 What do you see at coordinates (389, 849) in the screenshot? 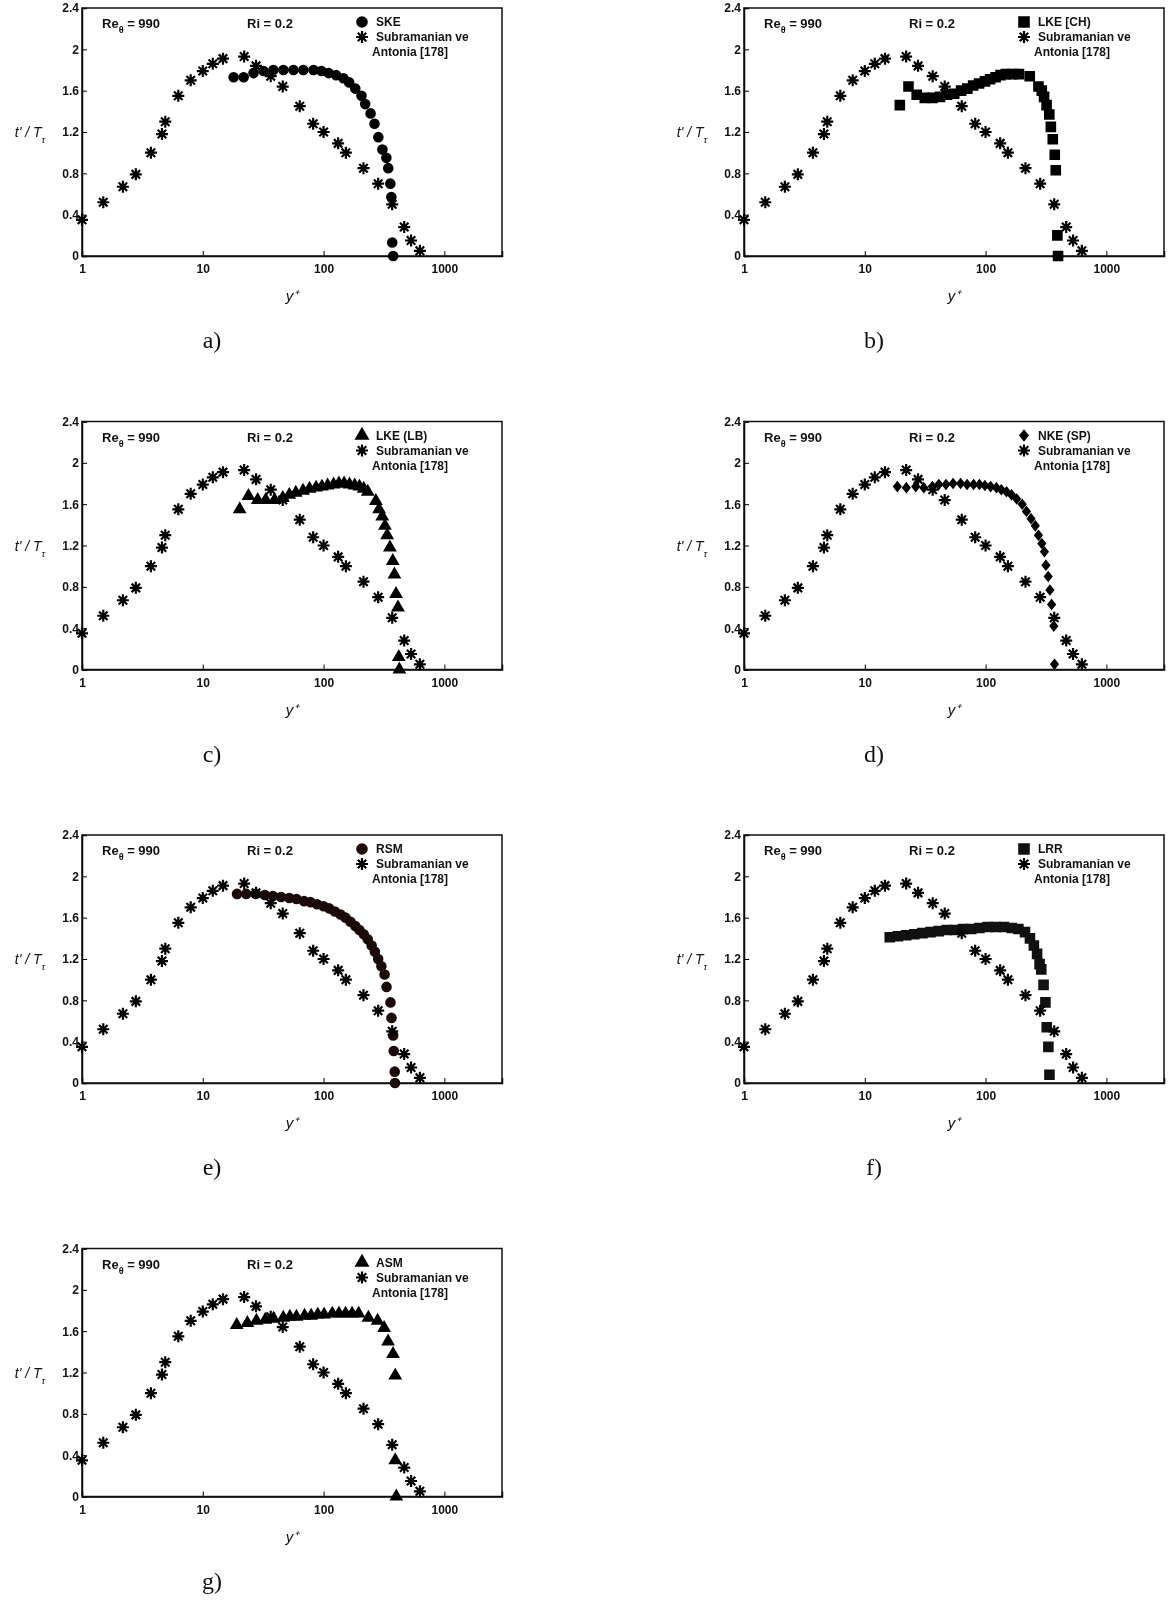
I see `legend-label: RSM` at bounding box center [389, 849].